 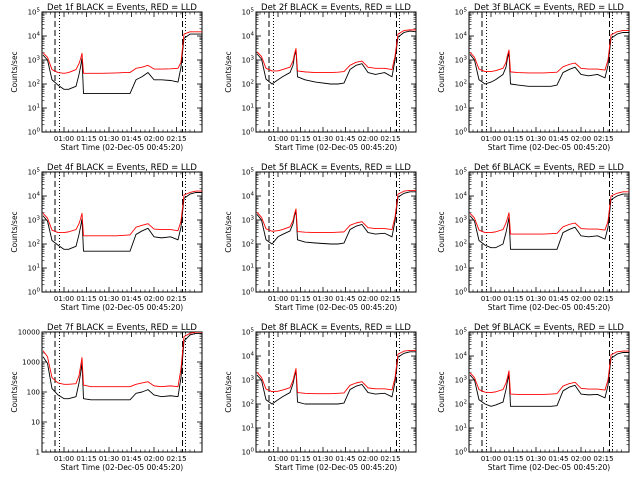 What do you see at coordinates (122, 328) in the screenshot?
I see `chart-title: Det 7f BLACK = Events, RED = LLD` at bounding box center [122, 328].